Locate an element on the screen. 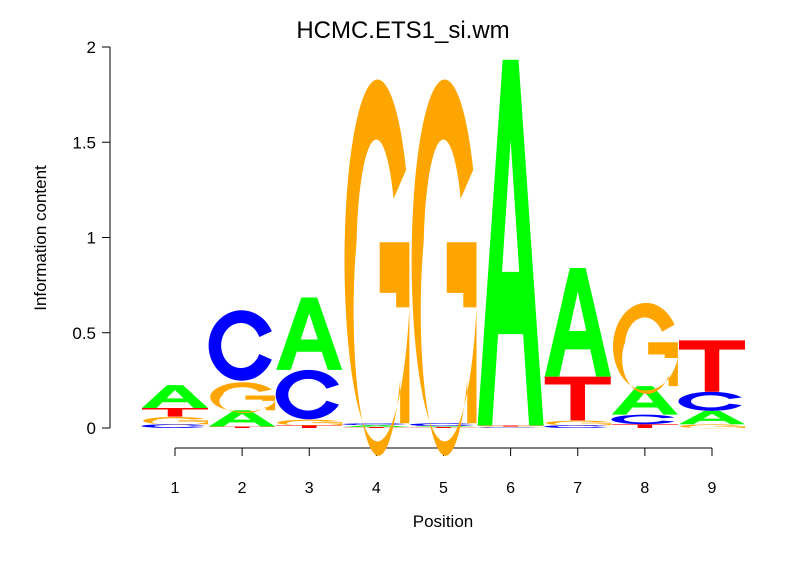 This screenshot has height=564, width=806. y-tick-label: 0.5 is located at coordinates (84, 333).